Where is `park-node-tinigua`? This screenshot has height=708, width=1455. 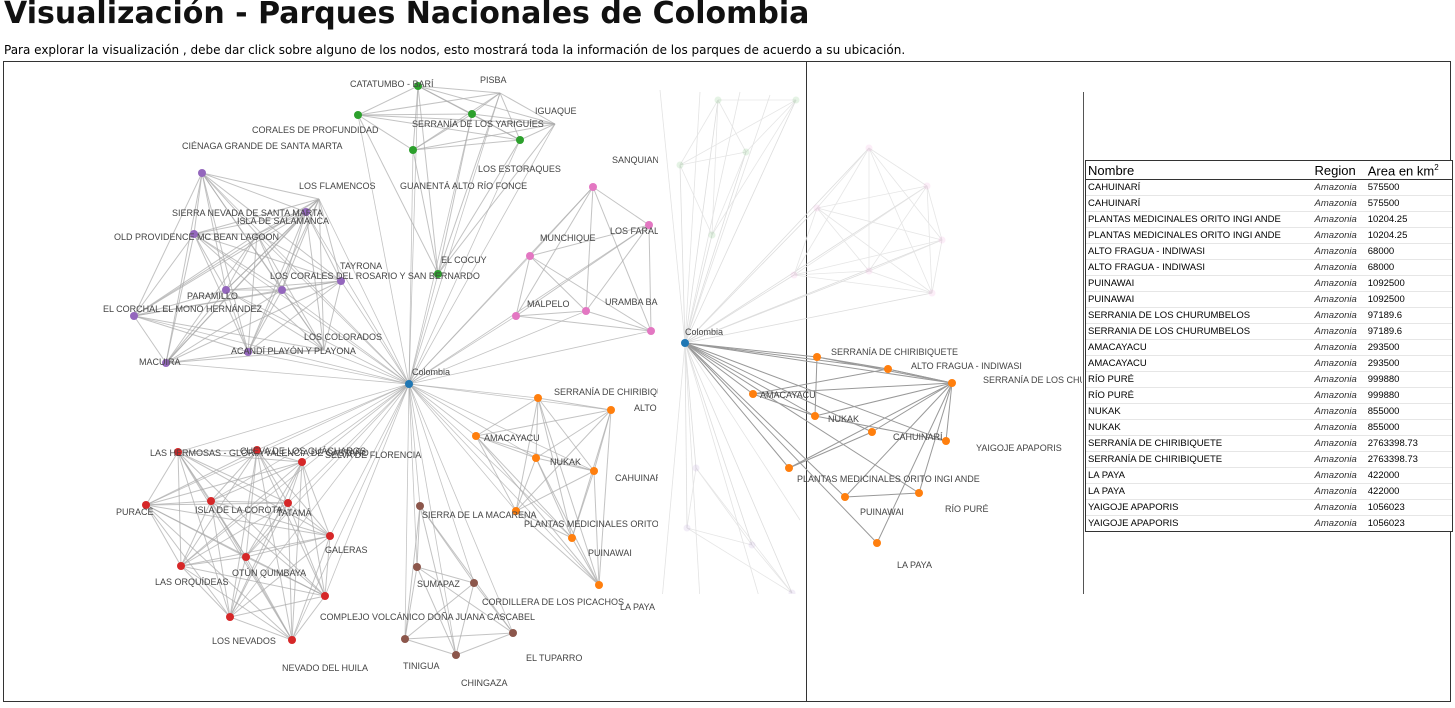 park-node-tinigua is located at coordinates (405, 639).